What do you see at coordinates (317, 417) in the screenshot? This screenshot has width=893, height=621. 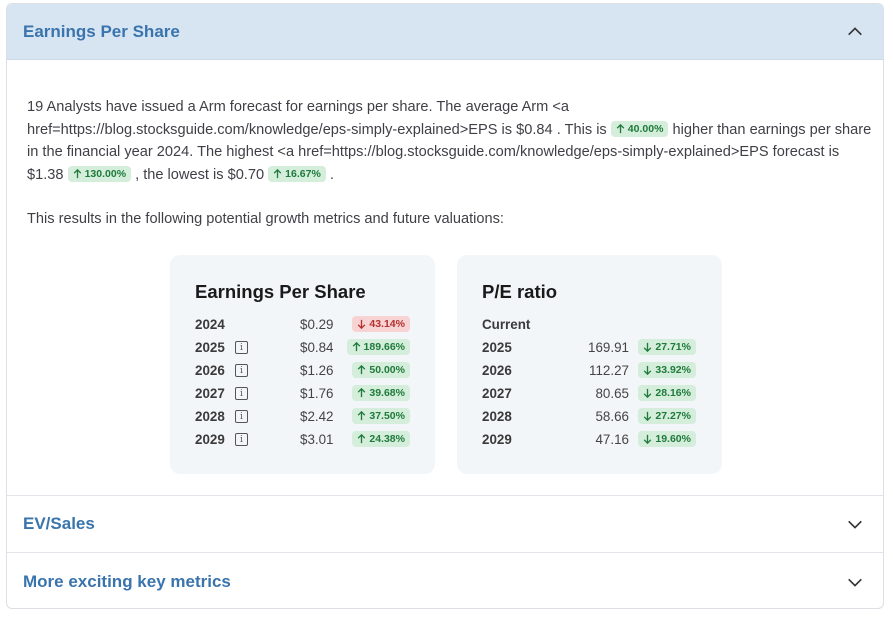 I see `row-value: $2.42` at bounding box center [317, 417].